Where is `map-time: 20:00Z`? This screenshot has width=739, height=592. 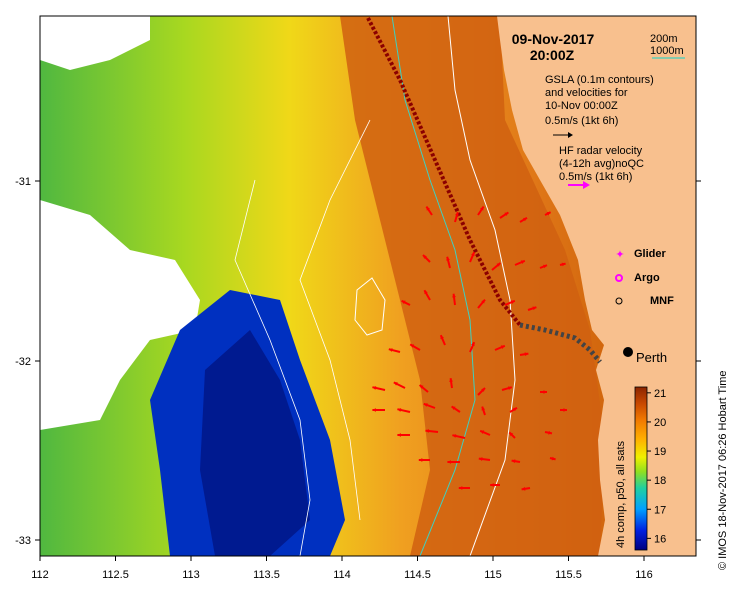 map-time: 20:00Z is located at coordinates (552, 55).